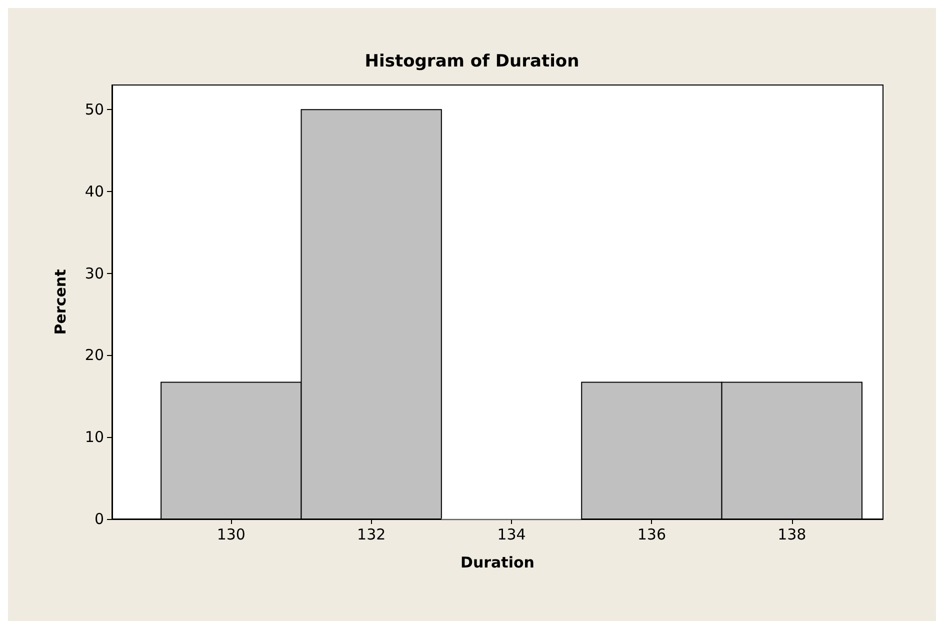 The height and width of the screenshot is (629, 944). I want to click on y-tick-label: 30, so click(94, 273).